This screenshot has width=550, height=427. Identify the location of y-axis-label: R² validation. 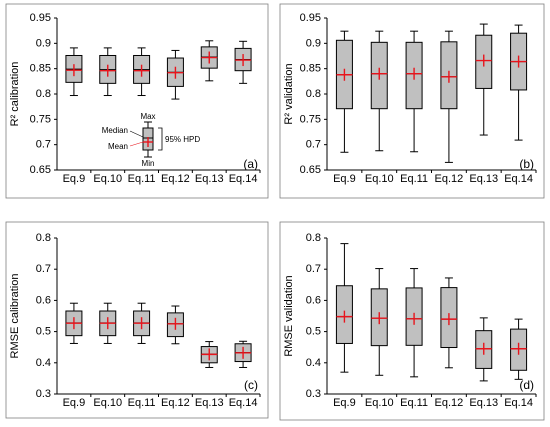
(289, 93).